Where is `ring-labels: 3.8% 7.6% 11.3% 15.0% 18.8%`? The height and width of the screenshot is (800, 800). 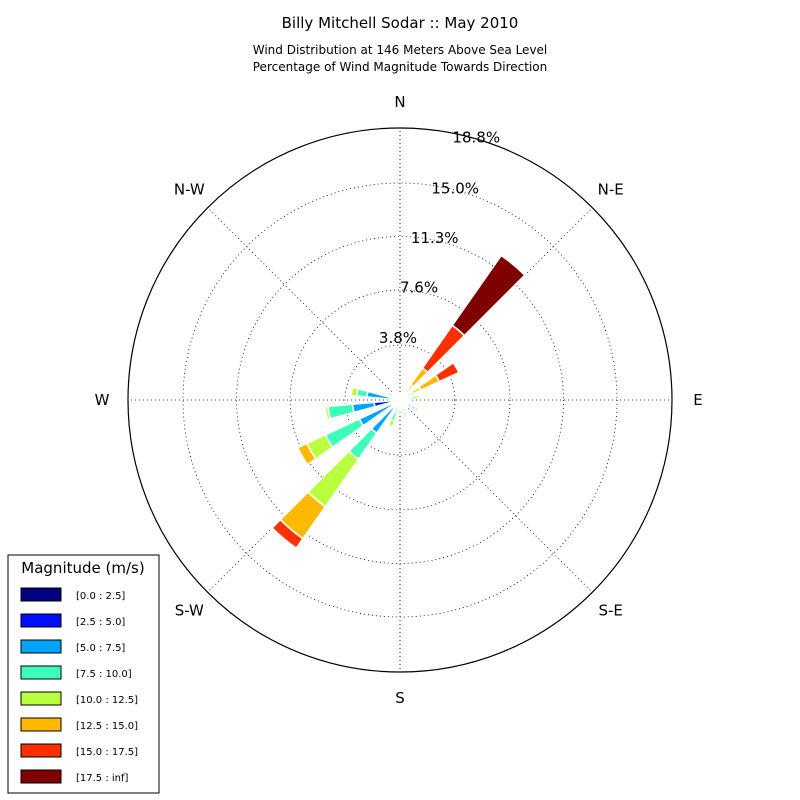 ring-labels: 3.8% 7.6% 11.3% 15.0% 18.8% is located at coordinates (439, 238).